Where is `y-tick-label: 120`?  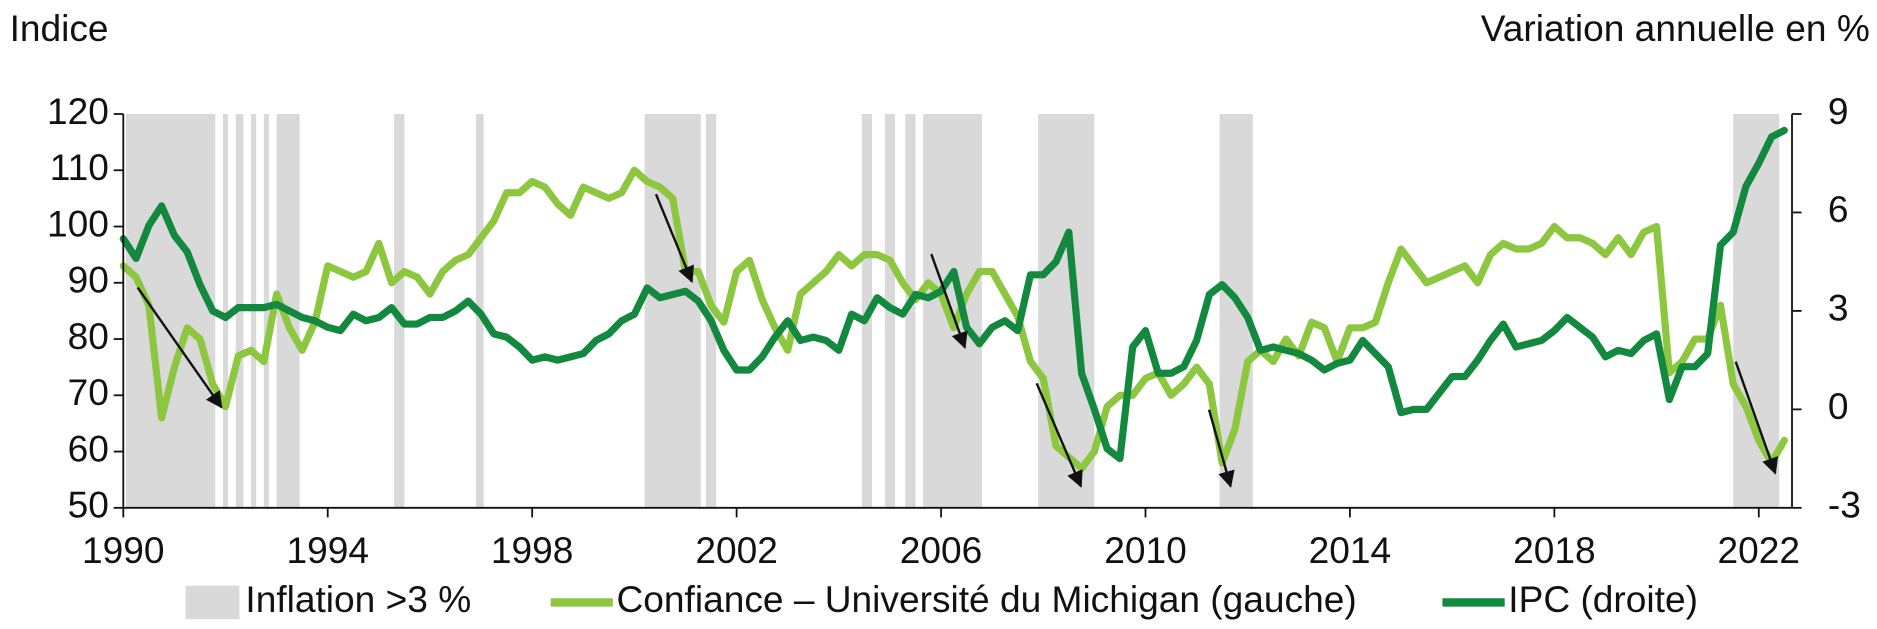
y-tick-label: 120 is located at coordinates (78, 111).